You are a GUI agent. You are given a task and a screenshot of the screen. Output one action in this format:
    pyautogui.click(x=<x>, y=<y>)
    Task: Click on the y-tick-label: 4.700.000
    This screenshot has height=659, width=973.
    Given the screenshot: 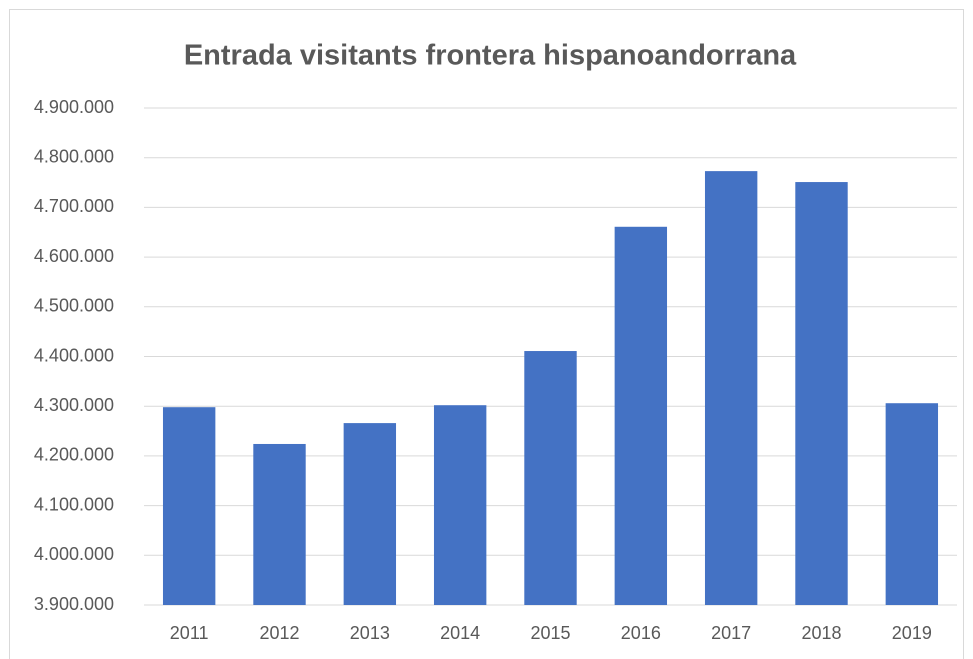 What is the action you would take?
    pyautogui.click(x=74, y=206)
    